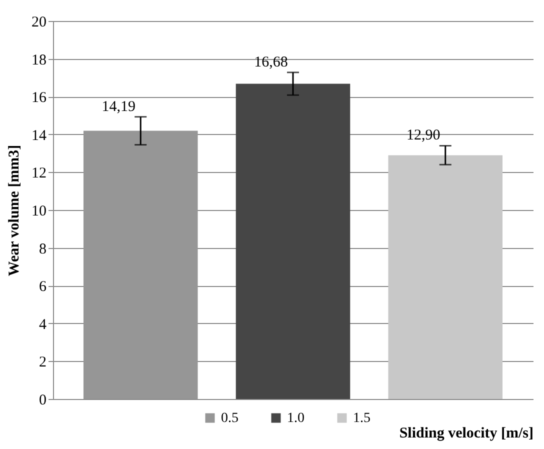  What do you see at coordinates (42, 362) in the screenshot?
I see `y-tick-label: 2` at bounding box center [42, 362].